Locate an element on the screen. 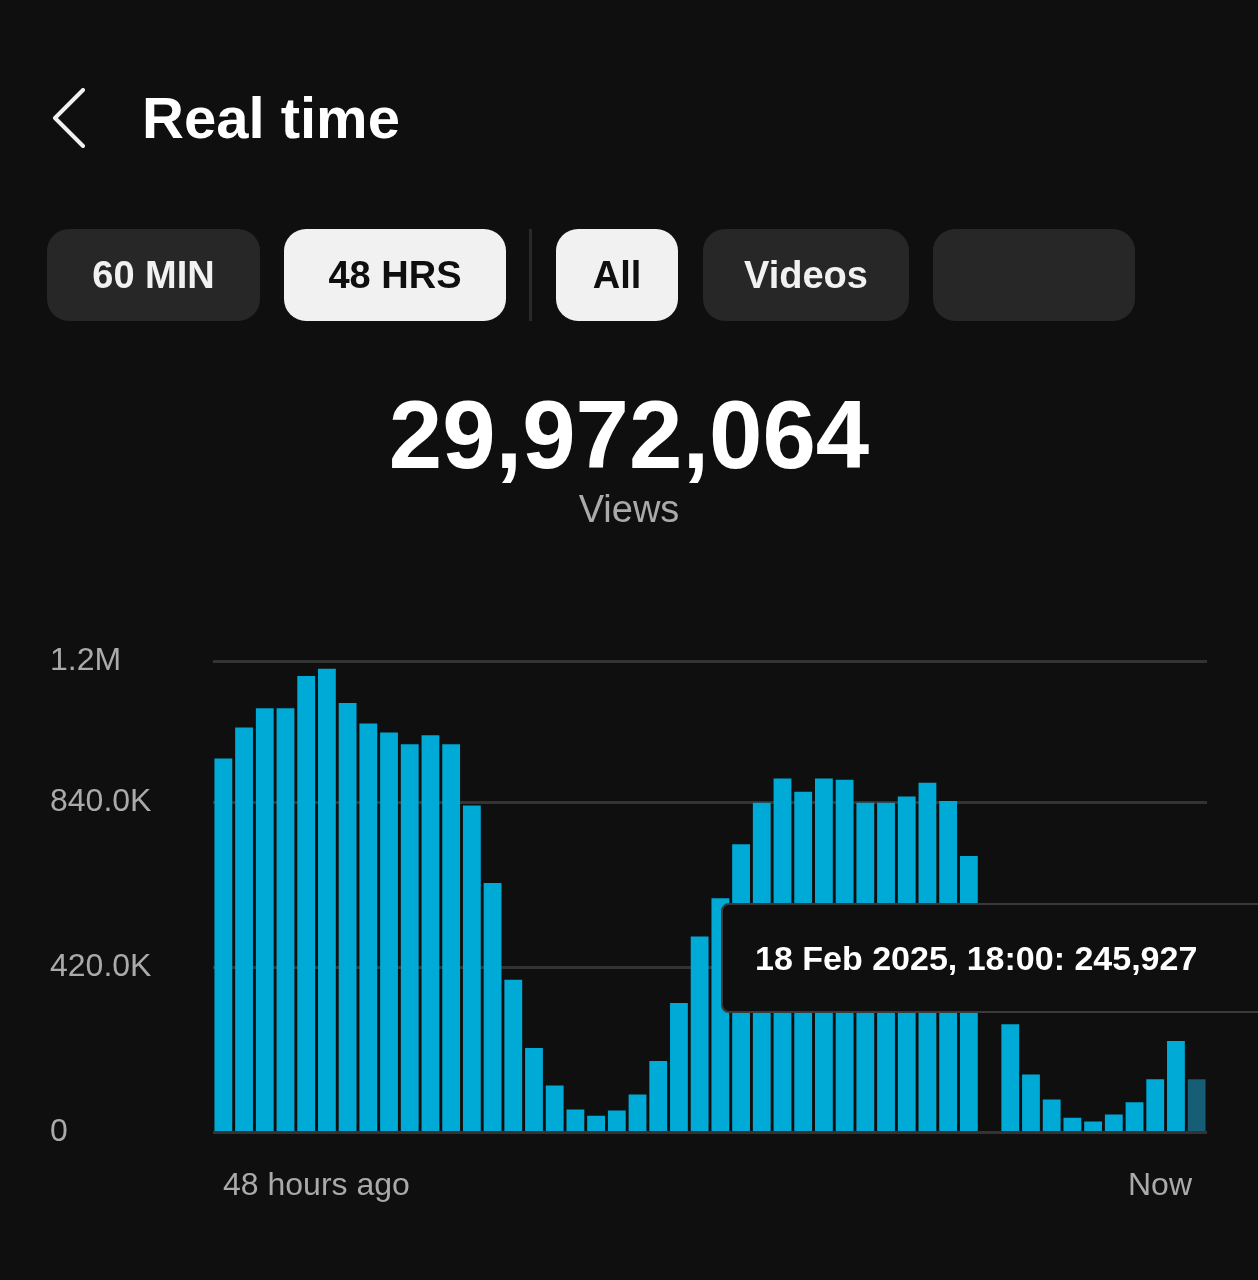  y-tick-label: 420.0K is located at coordinates (101, 965).